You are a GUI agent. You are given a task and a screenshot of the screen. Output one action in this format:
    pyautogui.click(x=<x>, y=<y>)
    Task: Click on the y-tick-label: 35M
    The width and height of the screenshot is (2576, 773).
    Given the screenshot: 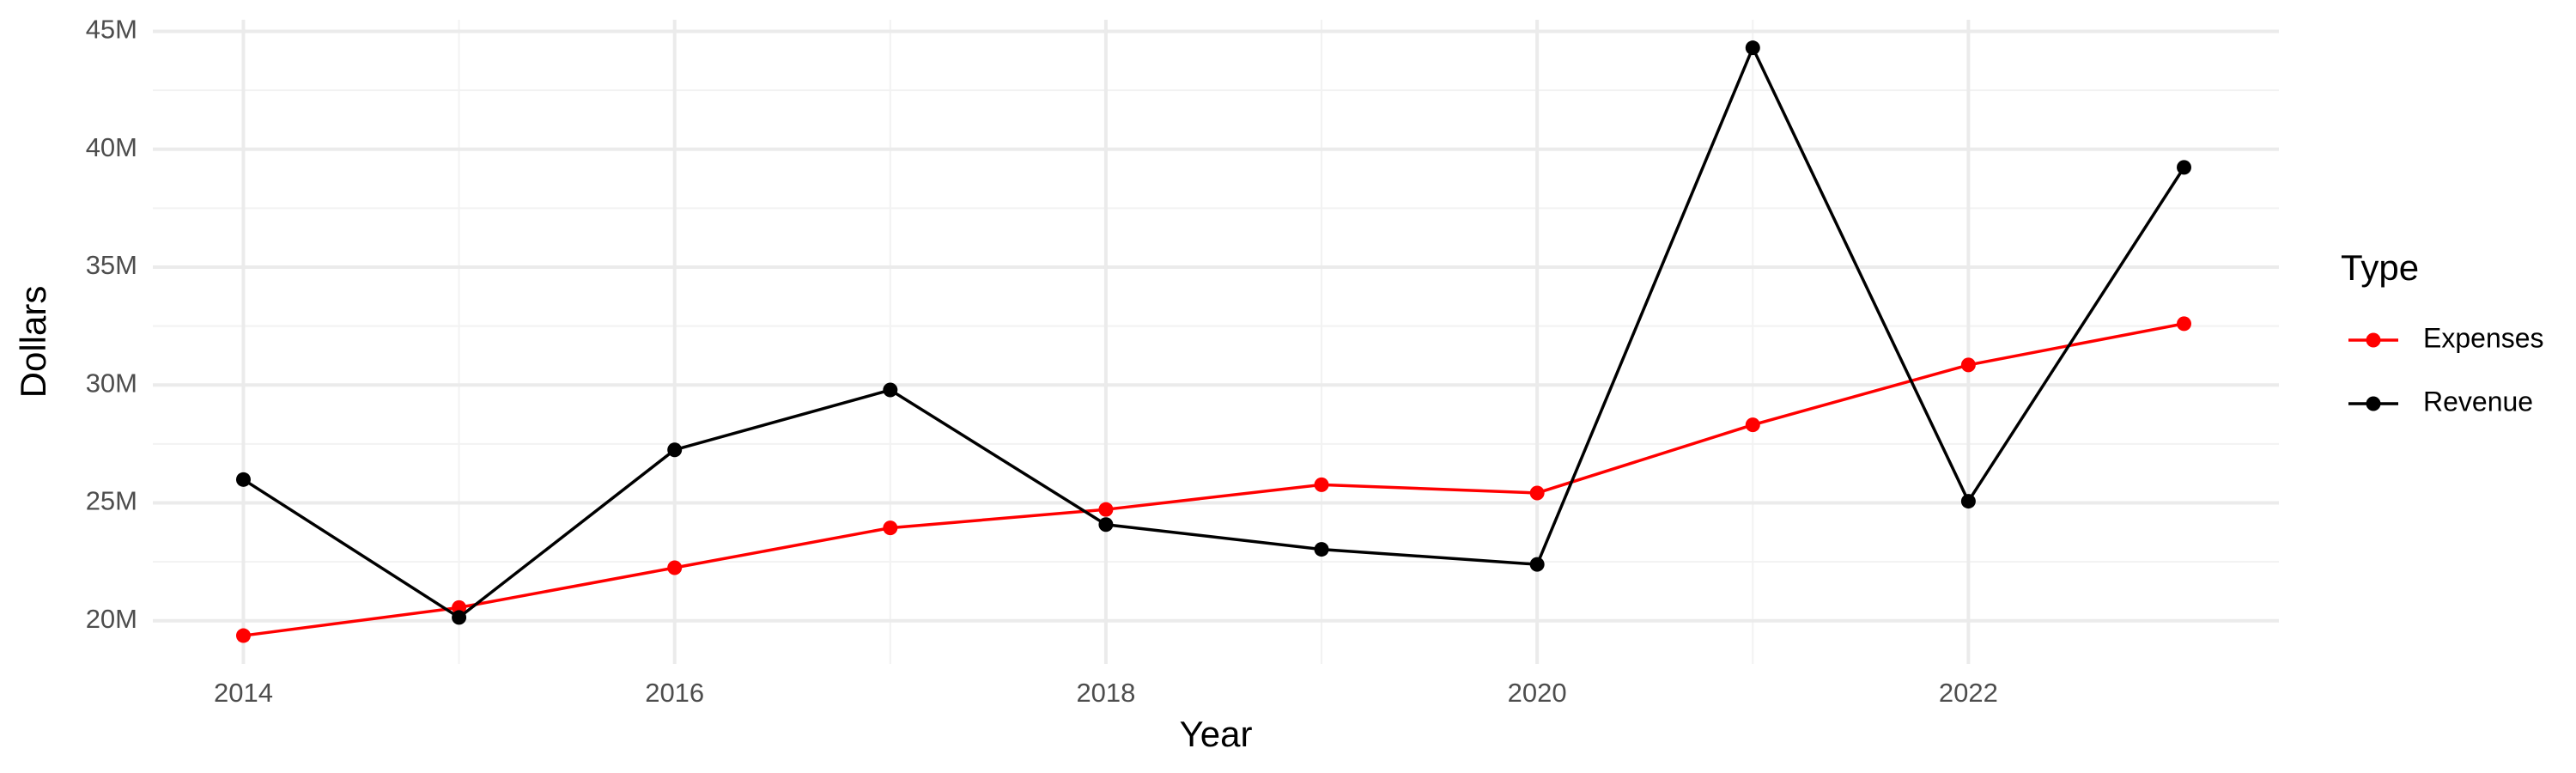 What is the action you would take?
    pyautogui.click(x=112, y=265)
    